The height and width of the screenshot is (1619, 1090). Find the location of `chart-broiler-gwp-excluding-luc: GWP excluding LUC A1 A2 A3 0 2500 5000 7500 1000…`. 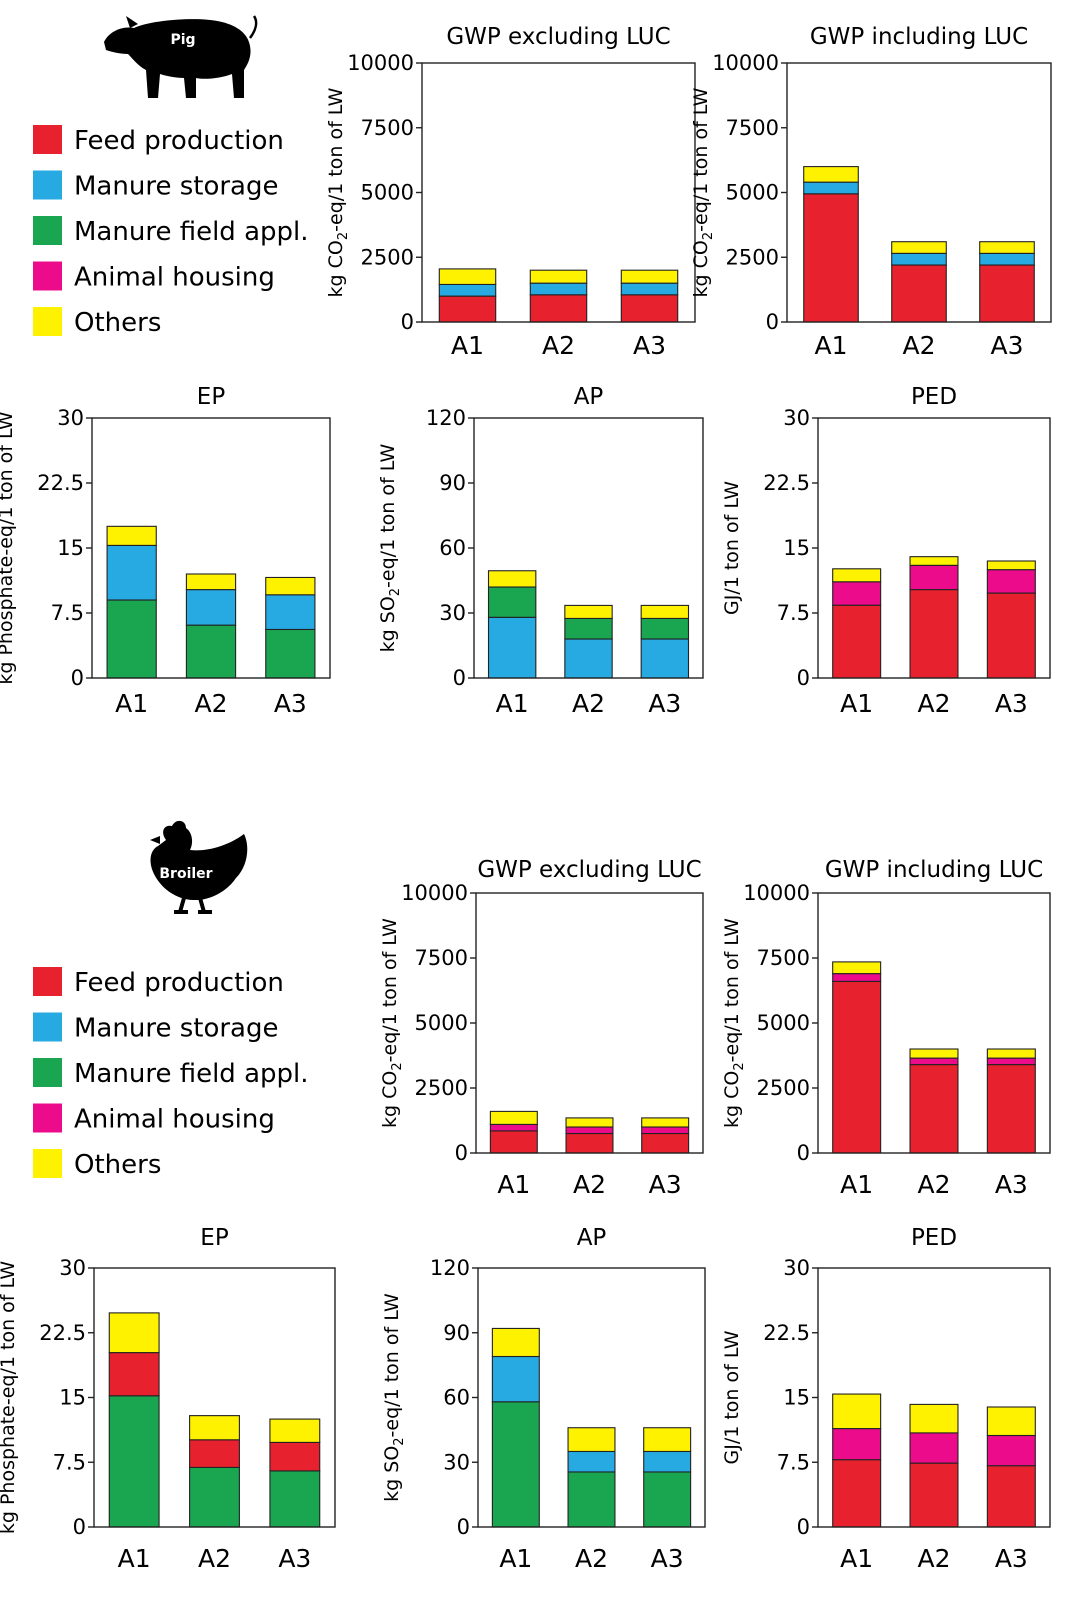

chart-broiler-gwp-excluding-luc: GWP excluding LUC A1 A2 A3 0 2500 5000 7500 1000… is located at coordinates (541, 1028).